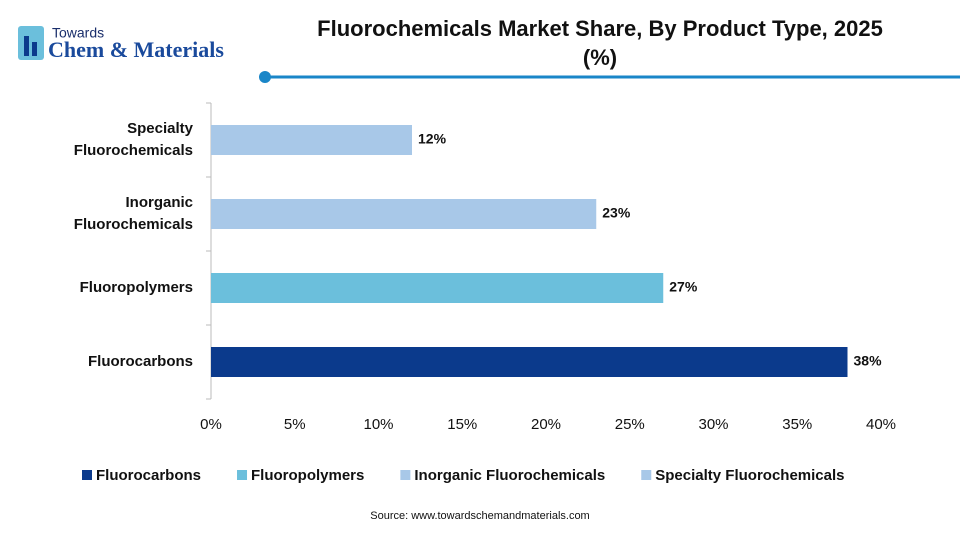 Image resolution: width=960 pixels, height=540 pixels. I want to click on legend-label: Specialty Fluorochemicals, so click(749, 475).